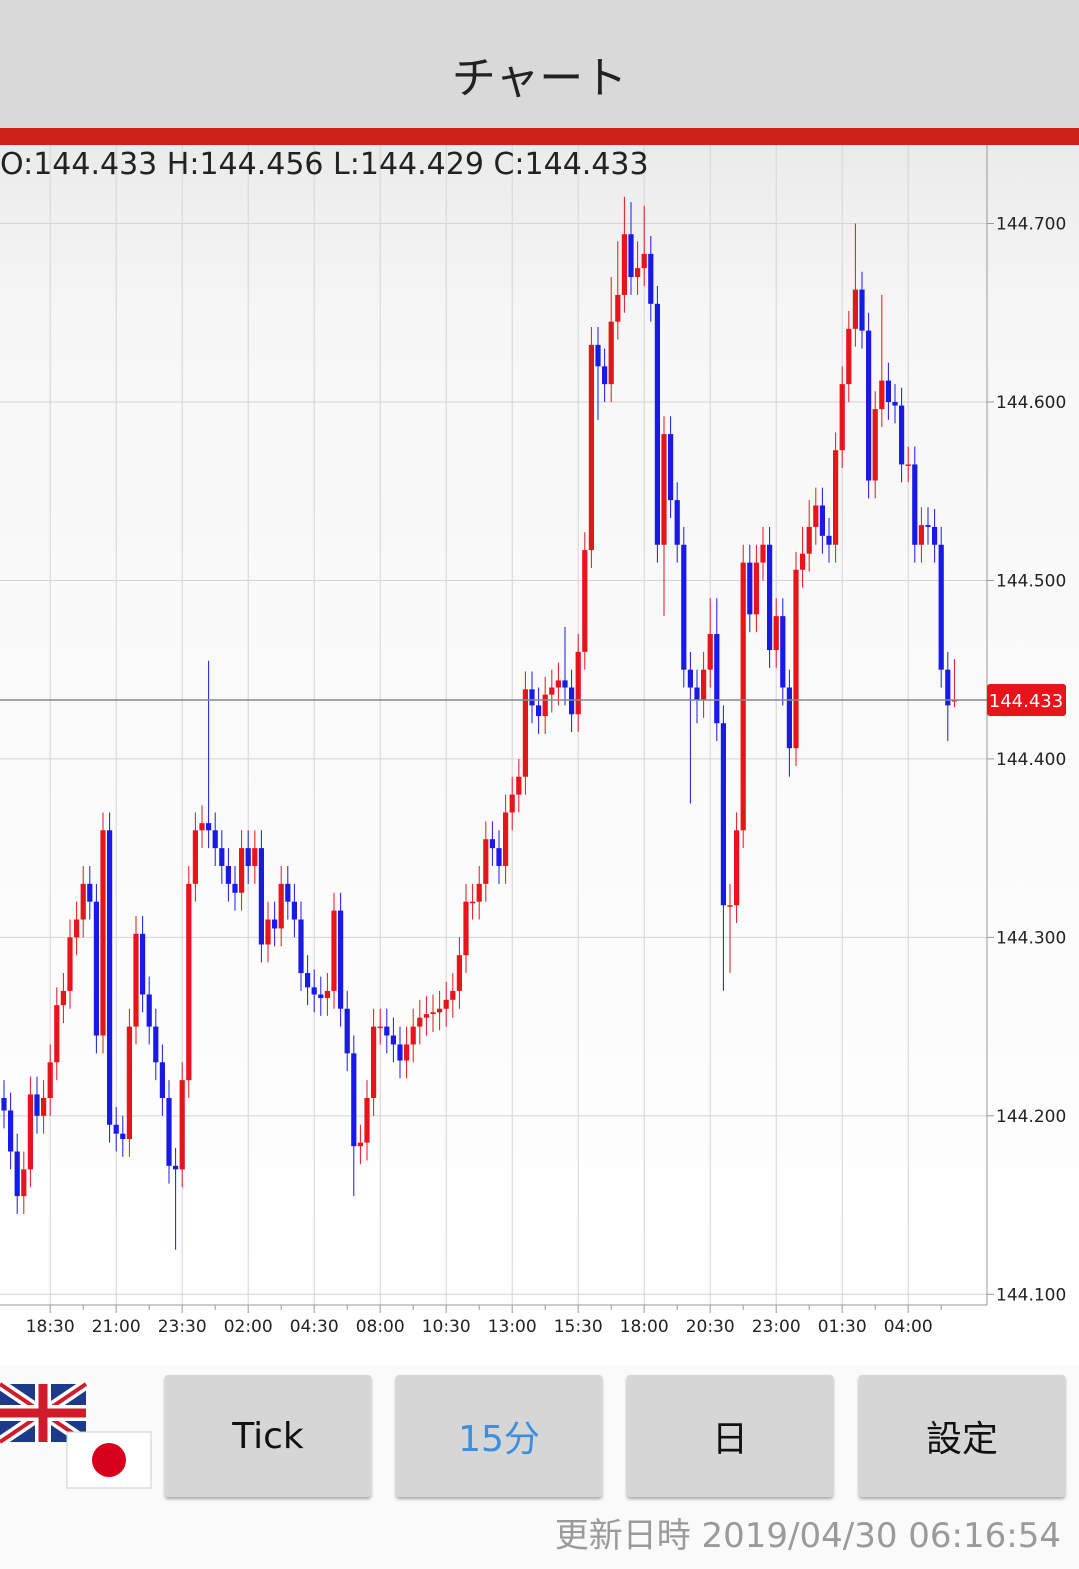 Image resolution: width=1079 pixels, height=1569 pixels. Describe the element at coordinates (578, 1327) in the screenshot. I see `x-tick-label: 15:30` at that location.